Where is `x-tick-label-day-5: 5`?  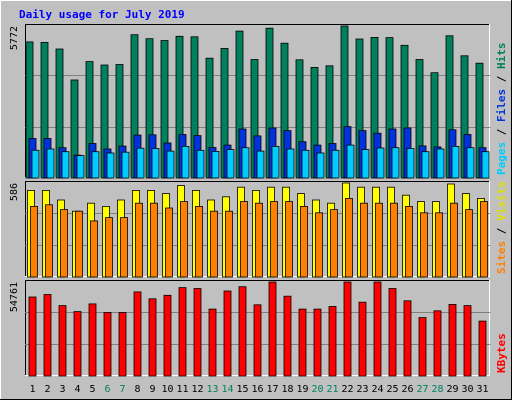 x-tick-label-day-5: 5 is located at coordinates (92, 389).